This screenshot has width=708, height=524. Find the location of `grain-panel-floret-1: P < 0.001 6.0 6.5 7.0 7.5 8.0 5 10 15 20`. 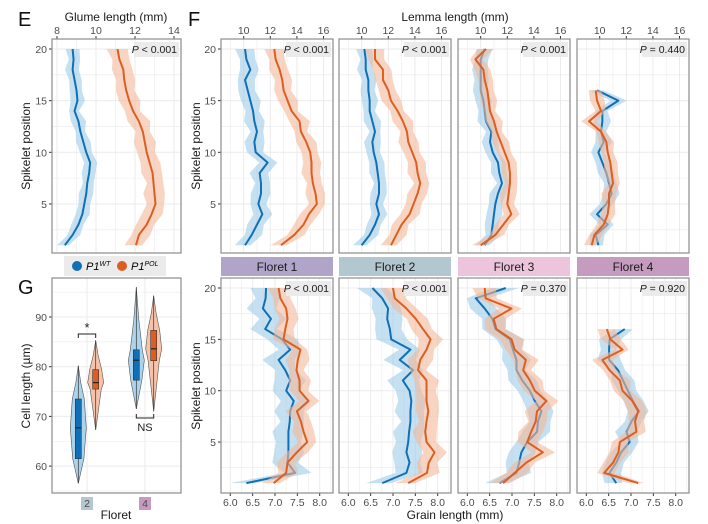

grain-panel-floret-1: P < 0.001 6.0 6.5 7.0 7.5 8.0 5 10 15 20 is located at coordinates (268, 393).